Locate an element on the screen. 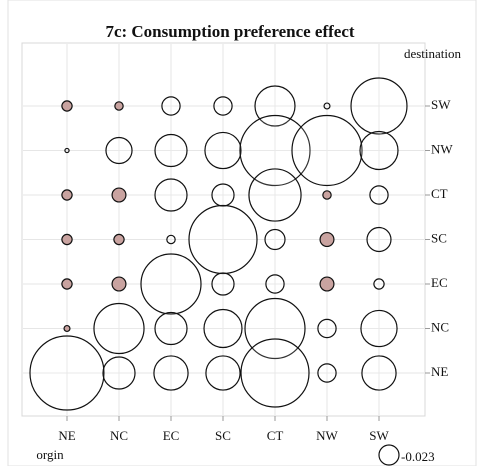 This screenshot has width=477, height=466. x-axis-title: orgin is located at coordinates (50, 454).